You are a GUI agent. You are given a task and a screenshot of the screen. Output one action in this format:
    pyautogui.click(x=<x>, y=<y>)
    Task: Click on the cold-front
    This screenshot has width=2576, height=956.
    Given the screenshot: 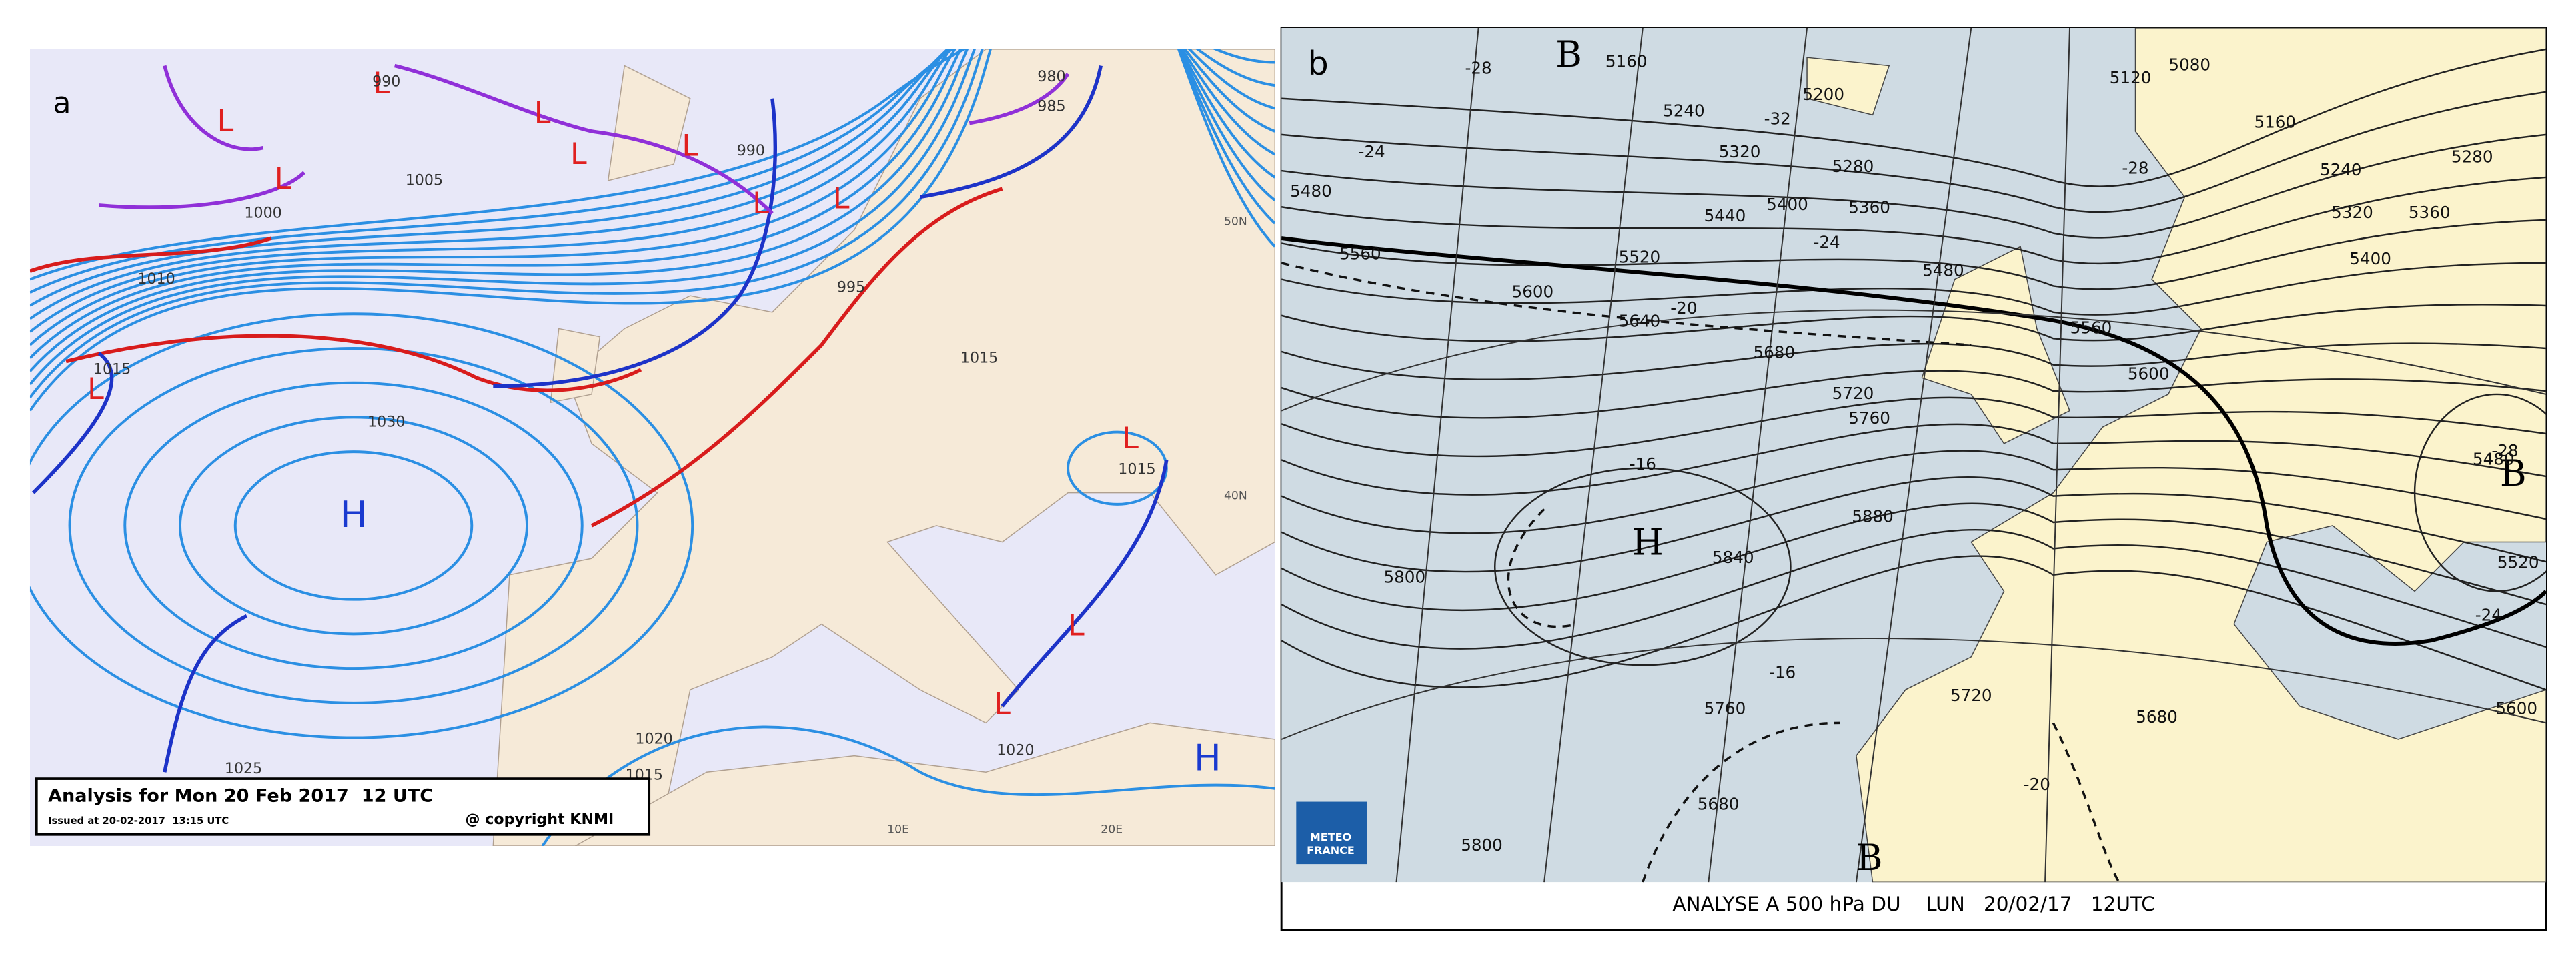 What is the action you would take?
    pyautogui.click(x=404, y=296)
    